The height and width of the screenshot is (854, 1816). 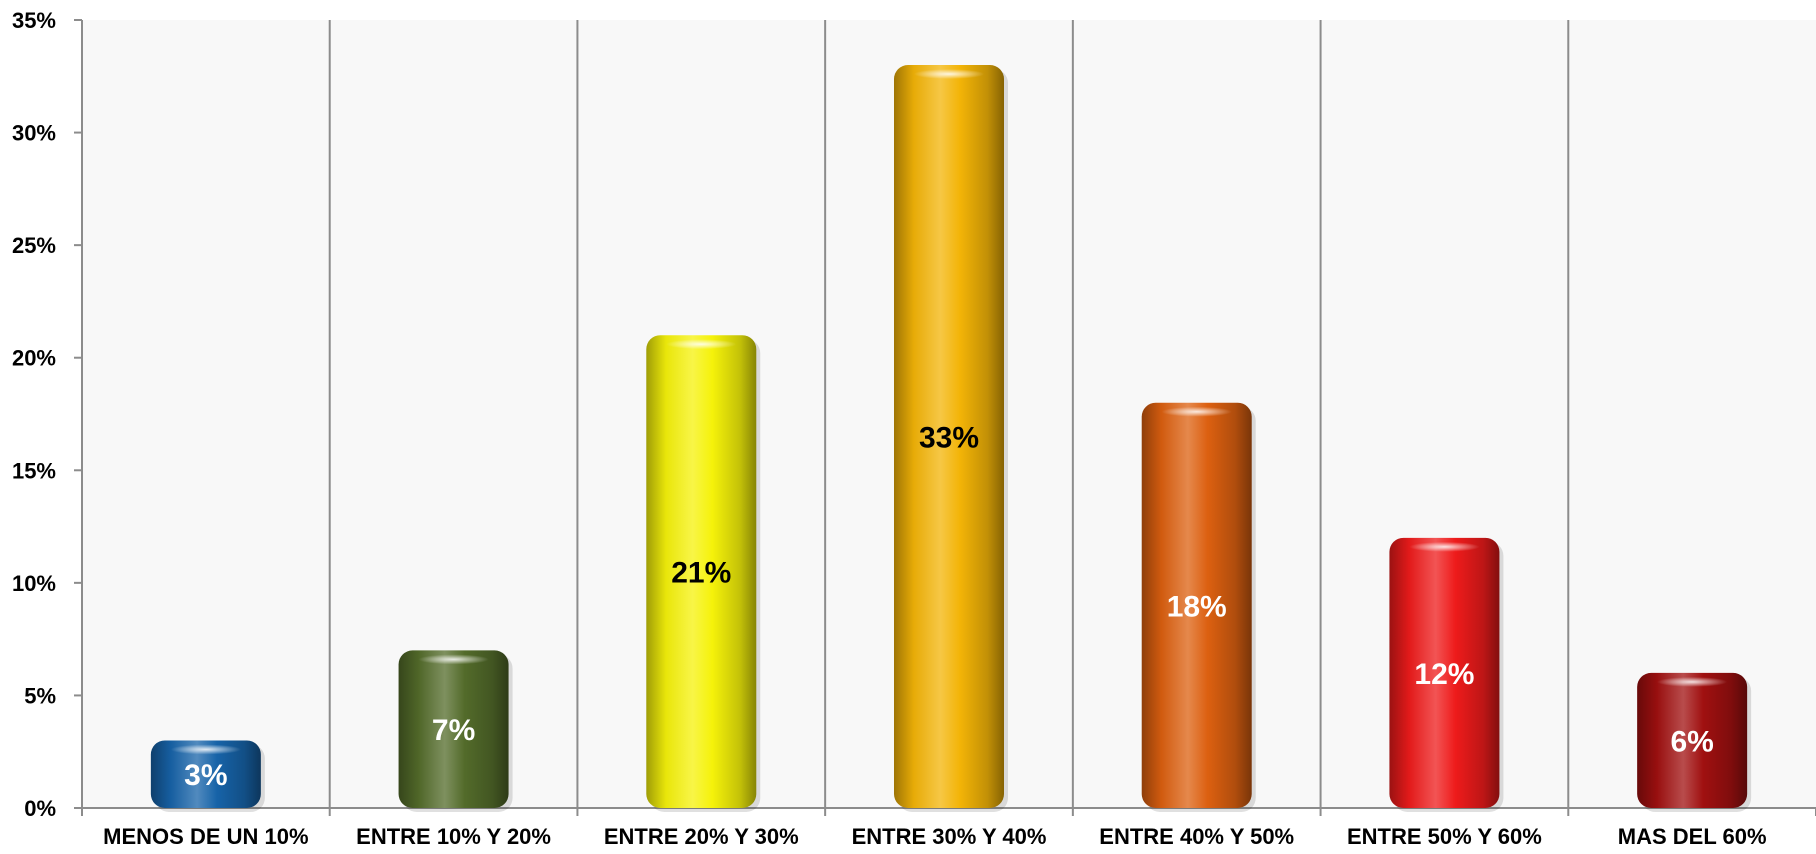 I want to click on y-tick-label: 0%, so click(x=40, y=808).